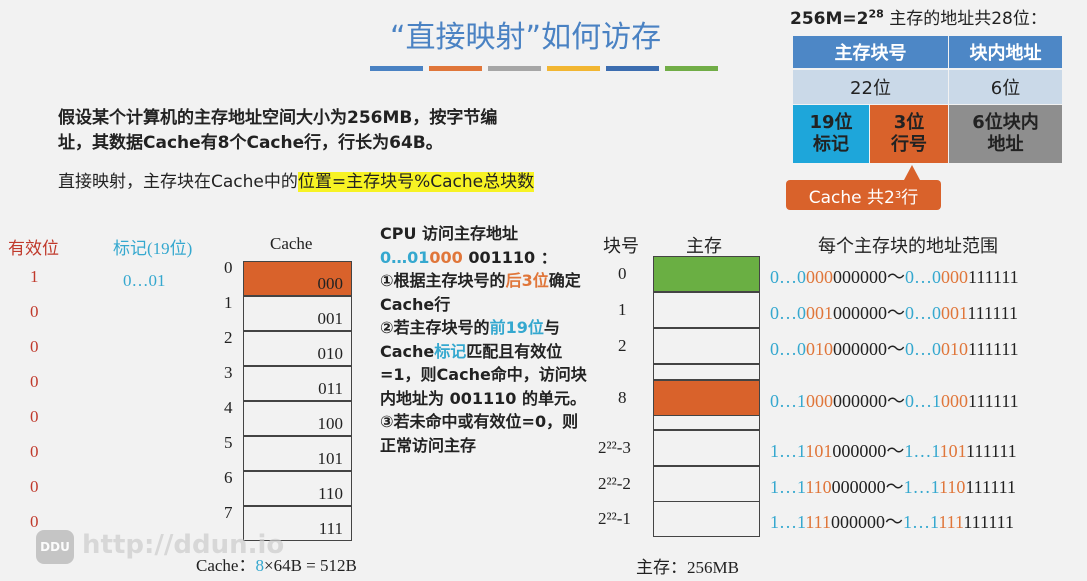 The image size is (1087, 581). What do you see at coordinates (706, 422) in the screenshot?
I see `memory-gap-row` at bounding box center [706, 422].